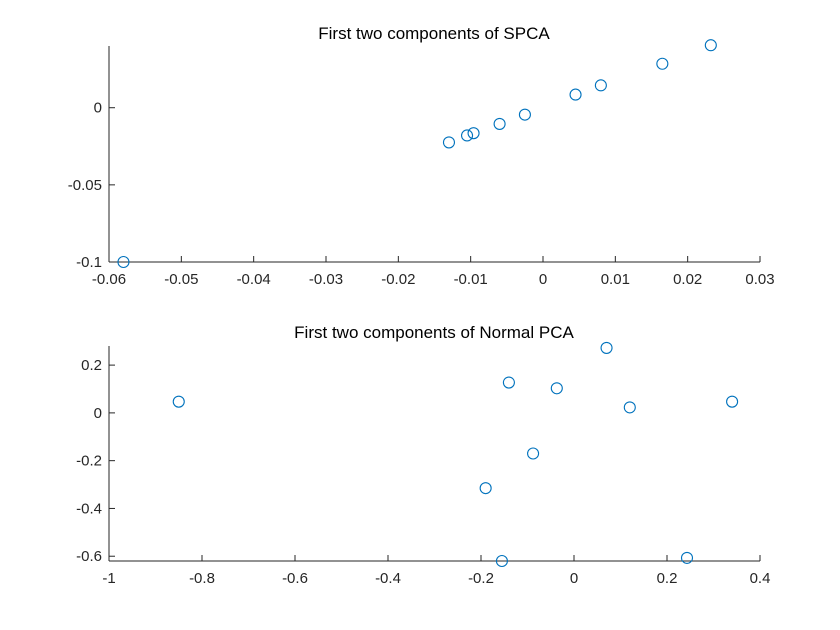 Image resolution: width=840 pixels, height=630 pixels. I want to click on spca-x-tick-label: -0.01, so click(471, 279).